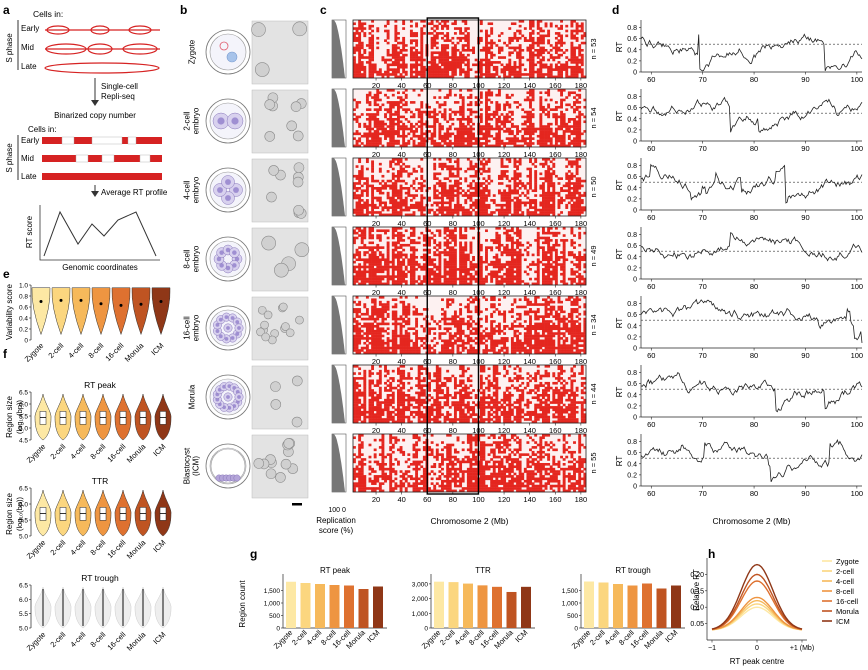 The width and height of the screenshot is (868, 670). Describe the element at coordinates (246, 121) in the screenshot. I see `stage-row-1: 2-cellembryo` at that location.